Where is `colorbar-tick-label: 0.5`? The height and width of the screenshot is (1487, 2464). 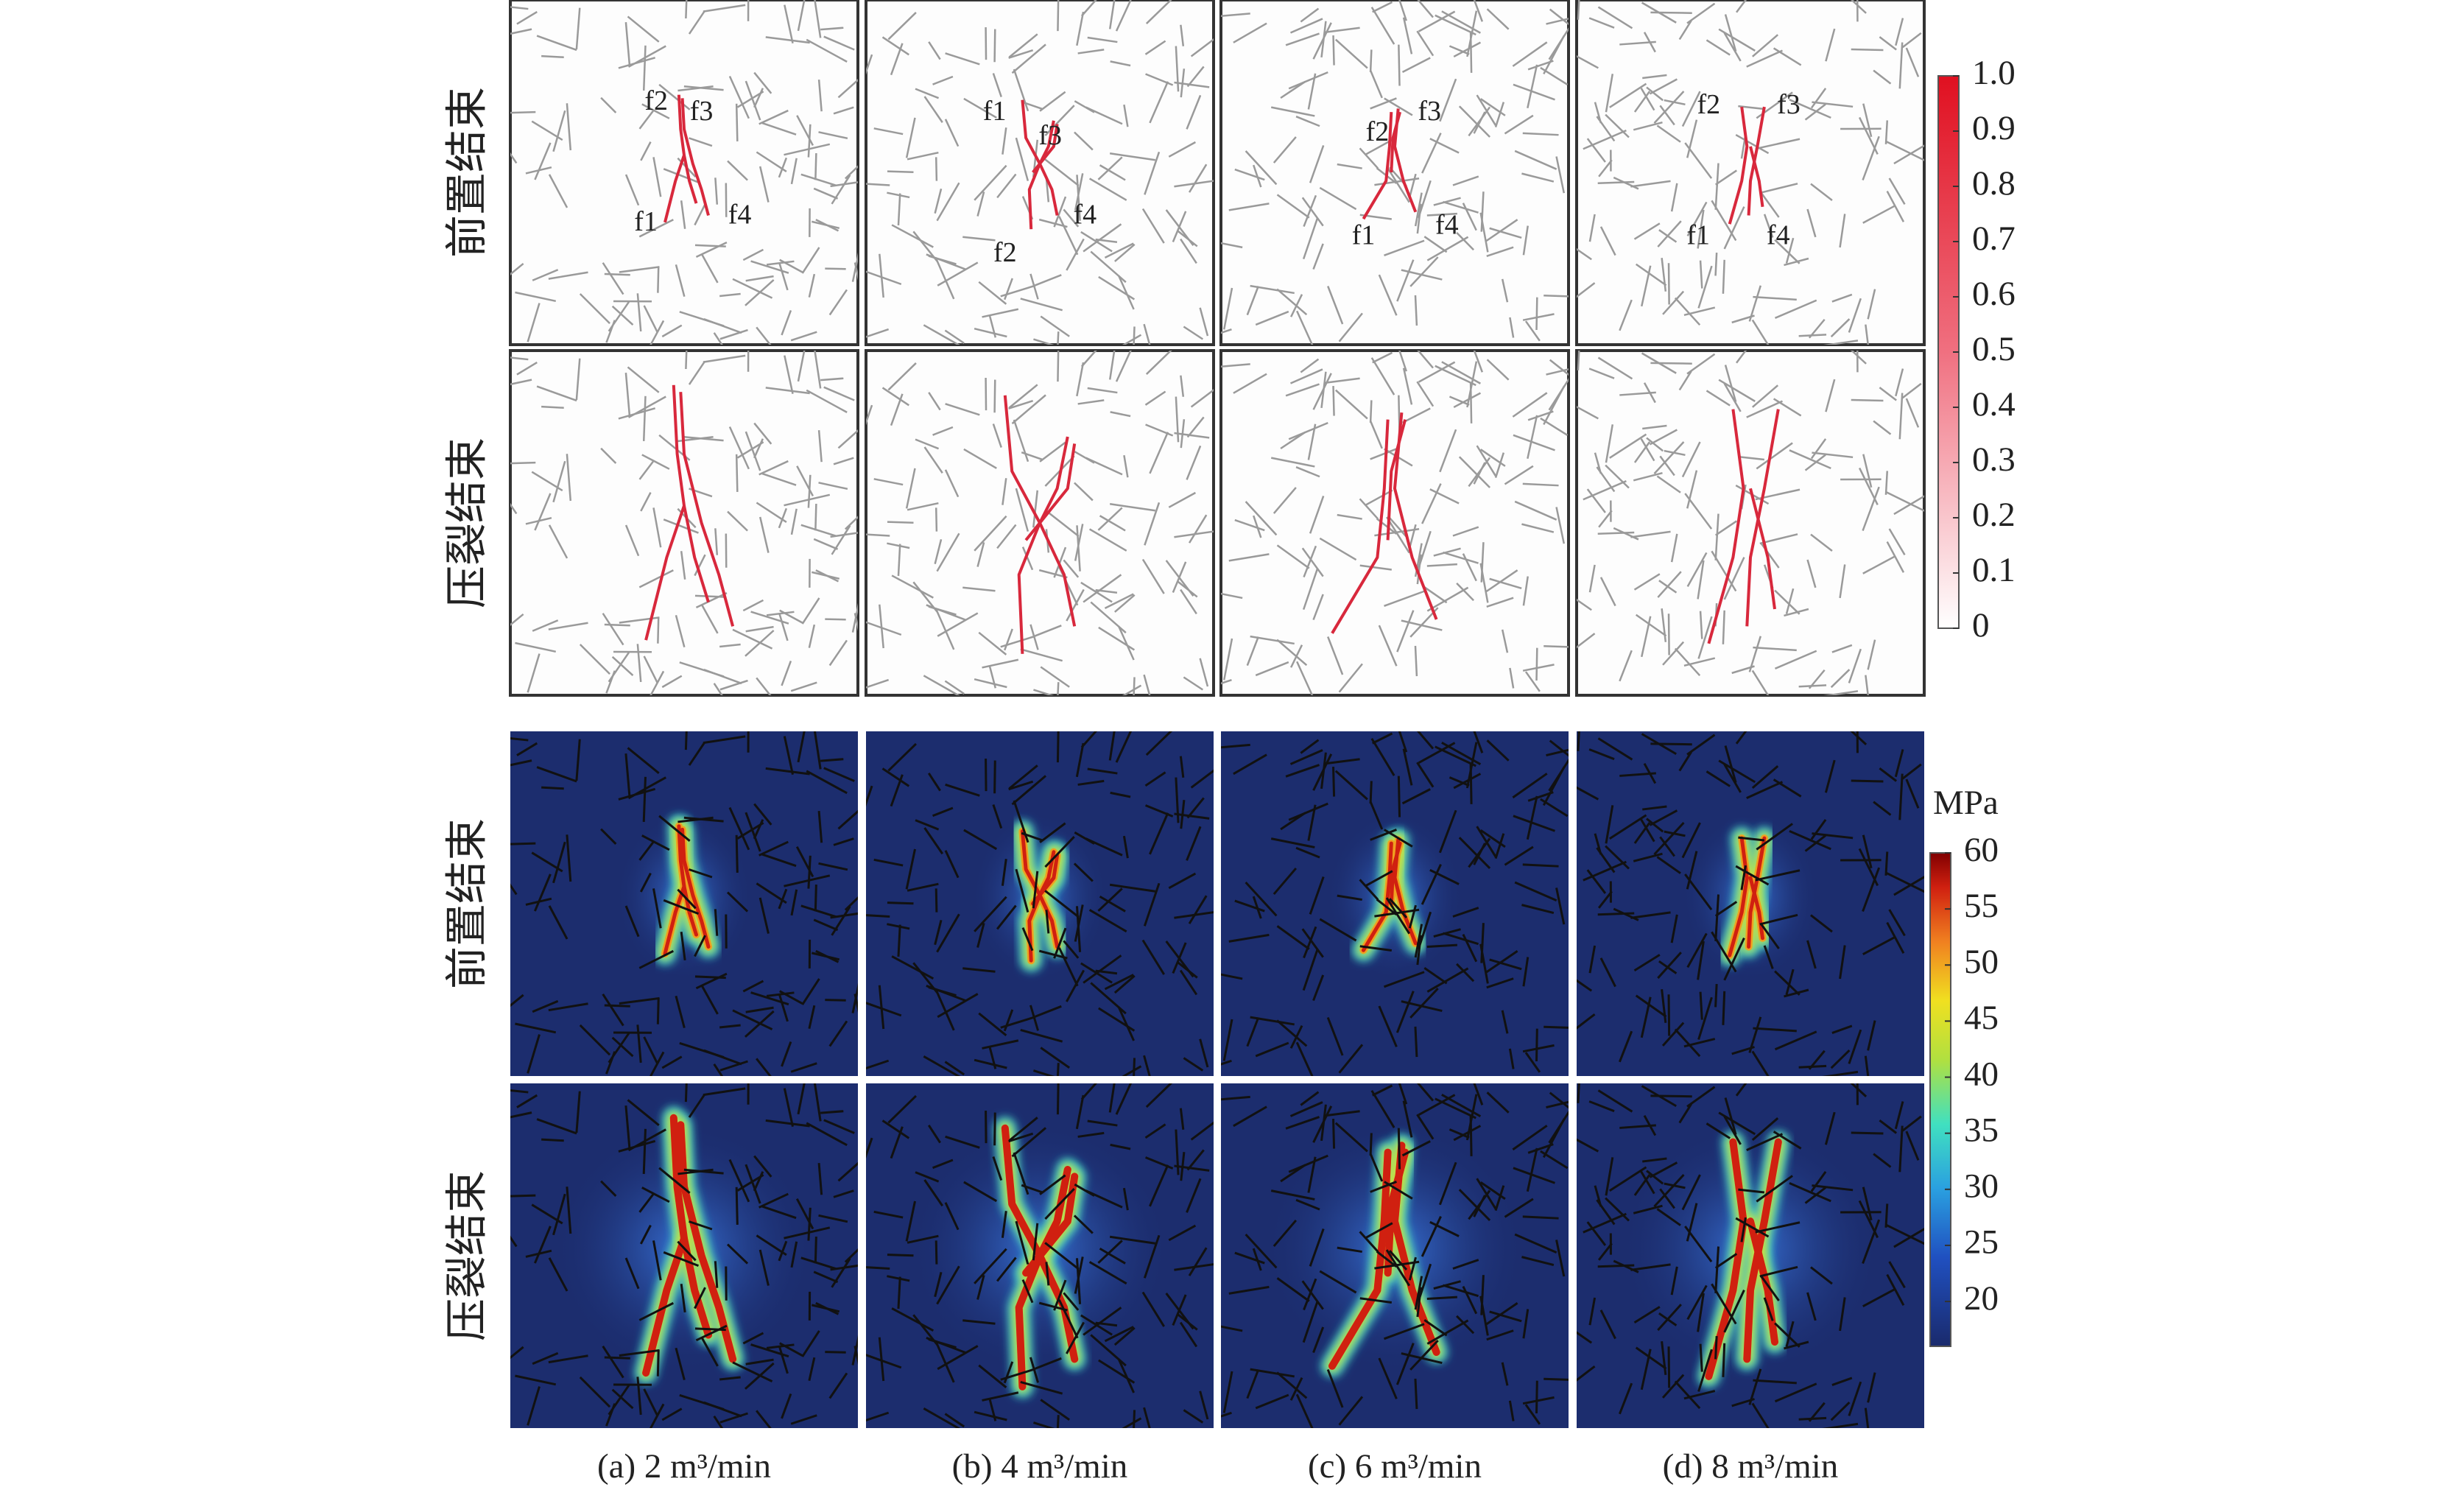
colorbar-tick-label: 0.5 is located at coordinates (1994, 349).